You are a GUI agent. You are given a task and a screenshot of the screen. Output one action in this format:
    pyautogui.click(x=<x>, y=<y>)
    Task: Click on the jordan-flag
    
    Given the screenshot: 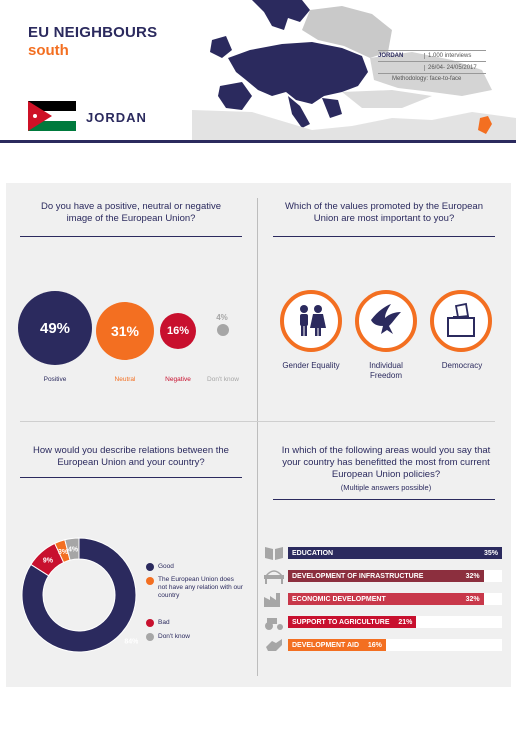 What is the action you would take?
    pyautogui.click(x=52, y=116)
    